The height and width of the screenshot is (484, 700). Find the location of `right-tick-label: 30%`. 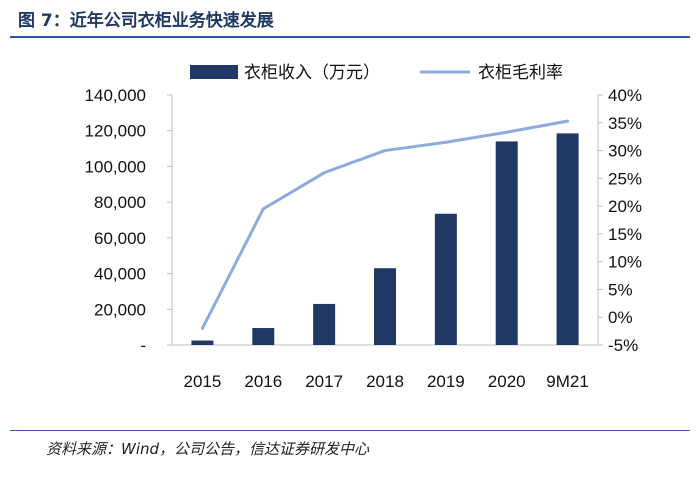

right-tick-label: 30% is located at coordinates (625, 151).